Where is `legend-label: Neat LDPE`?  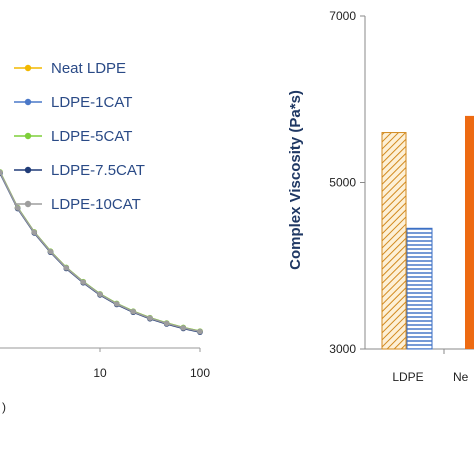 legend-label: Neat LDPE is located at coordinates (88, 68).